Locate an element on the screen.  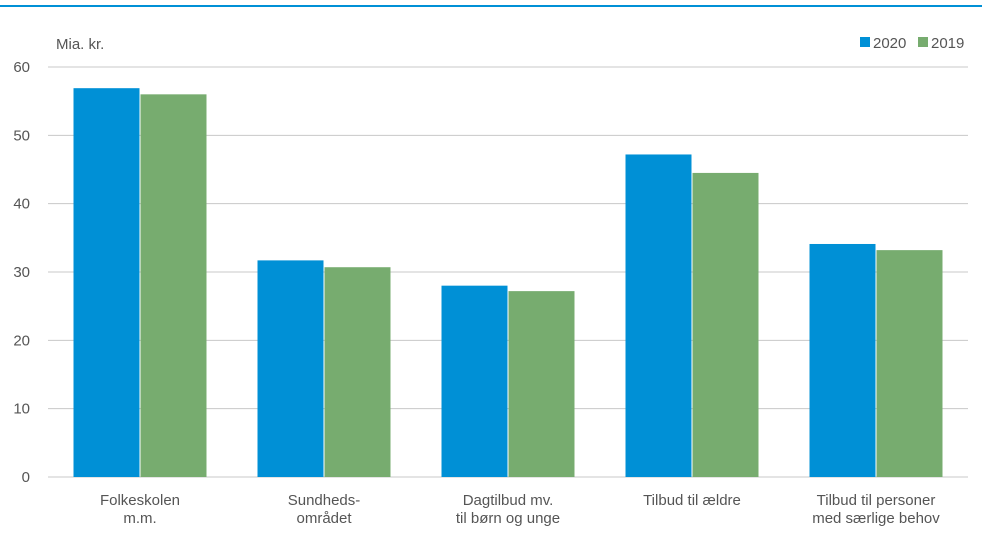
y-tick-label: 40 is located at coordinates (21, 204).